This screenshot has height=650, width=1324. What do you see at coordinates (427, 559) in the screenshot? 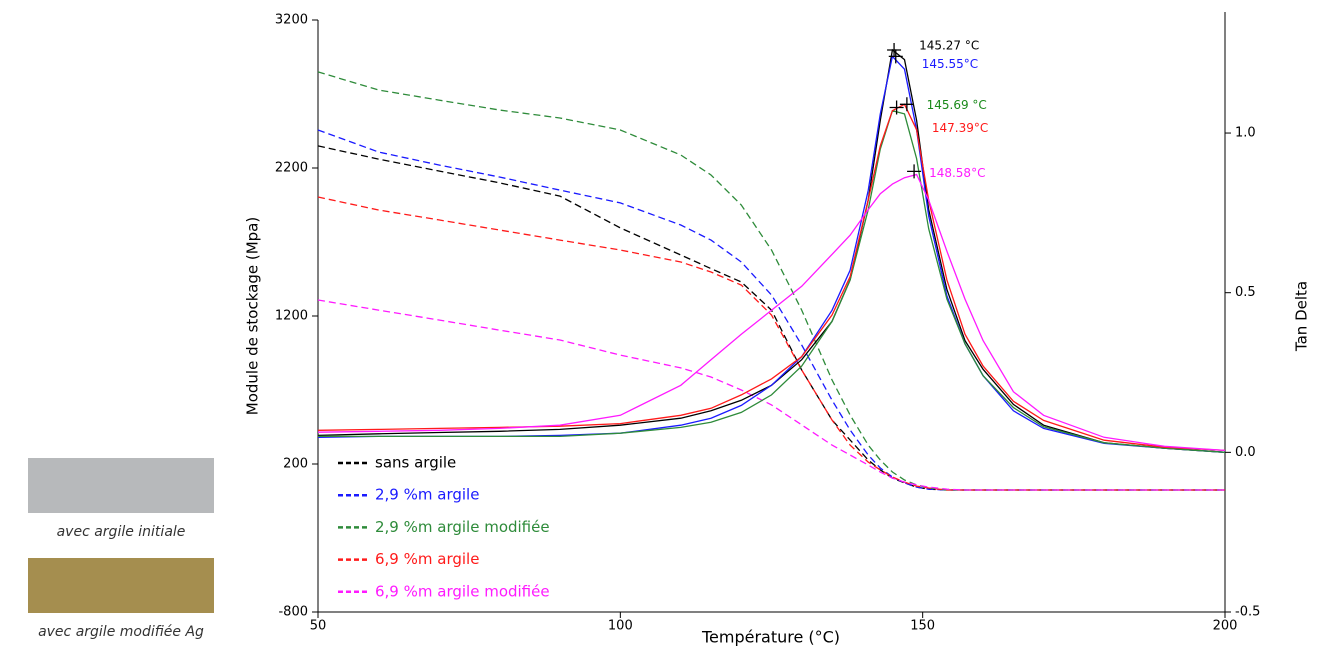
I see `legend-label: 6,9 %m argile` at bounding box center [427, 559].